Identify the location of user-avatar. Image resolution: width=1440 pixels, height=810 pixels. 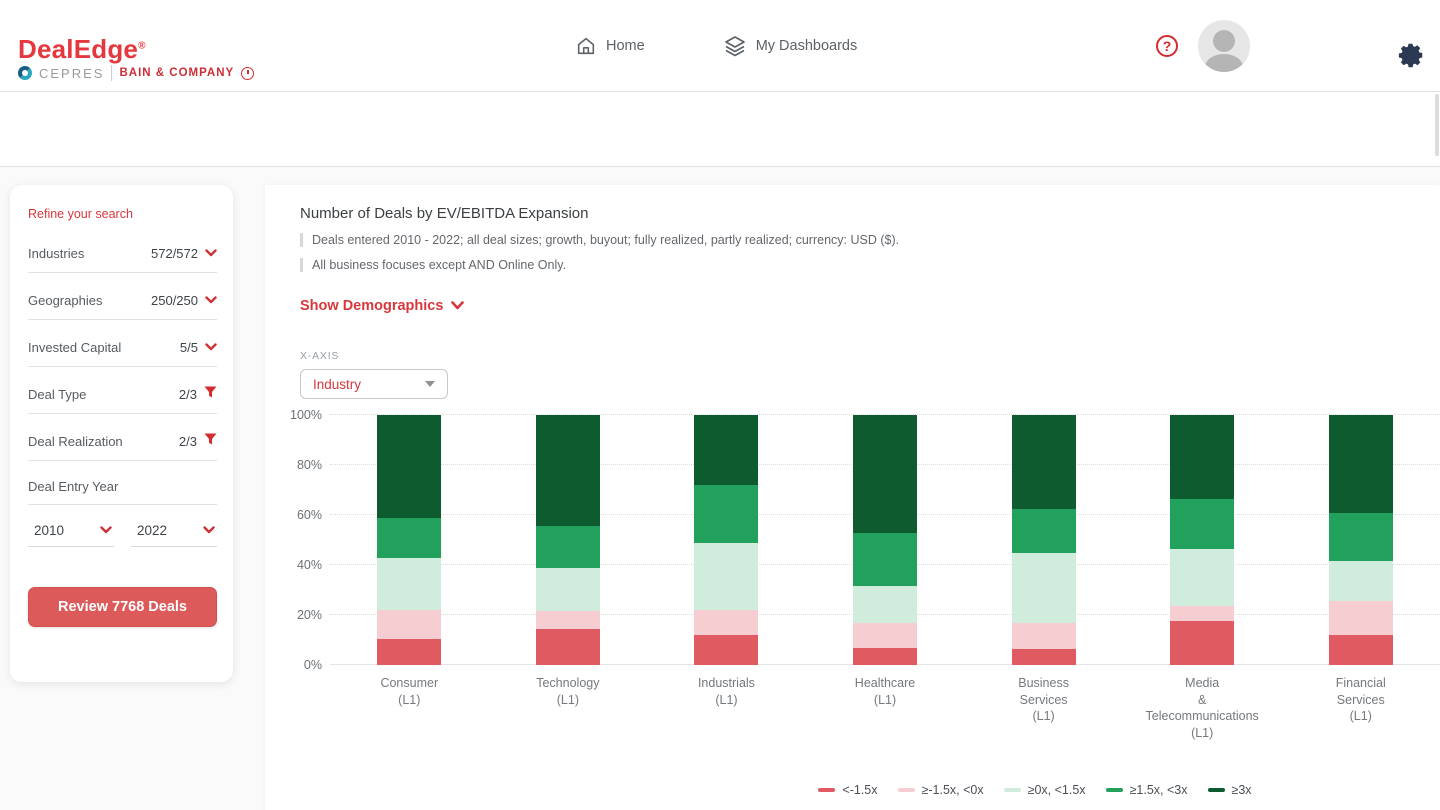
(1224, 46).